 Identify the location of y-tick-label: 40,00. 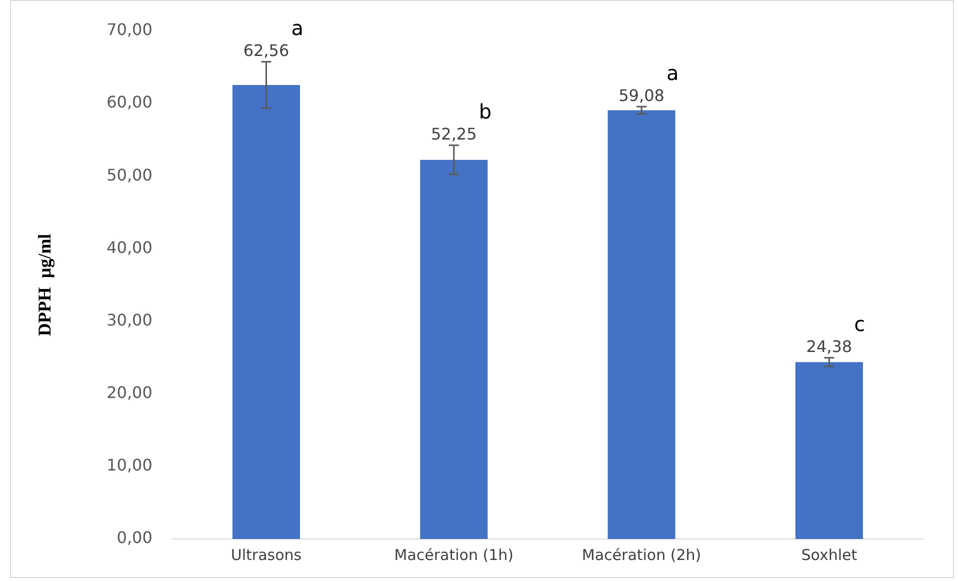
(129, 247).